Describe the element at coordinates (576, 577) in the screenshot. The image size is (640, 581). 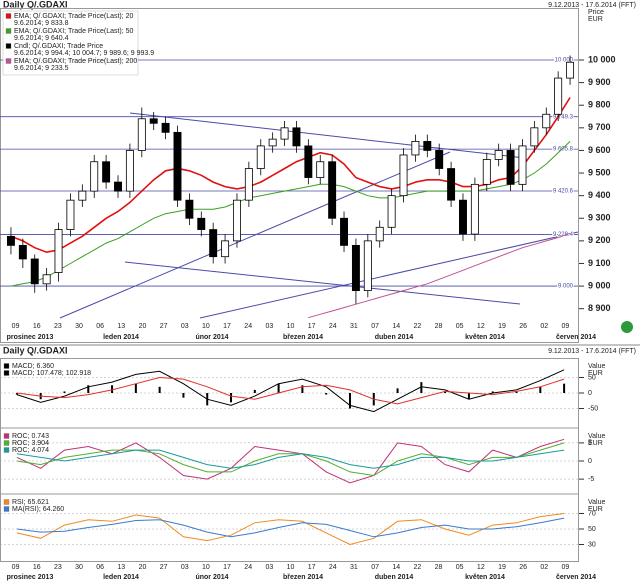
I see `month-label: červen 2014` at that location.